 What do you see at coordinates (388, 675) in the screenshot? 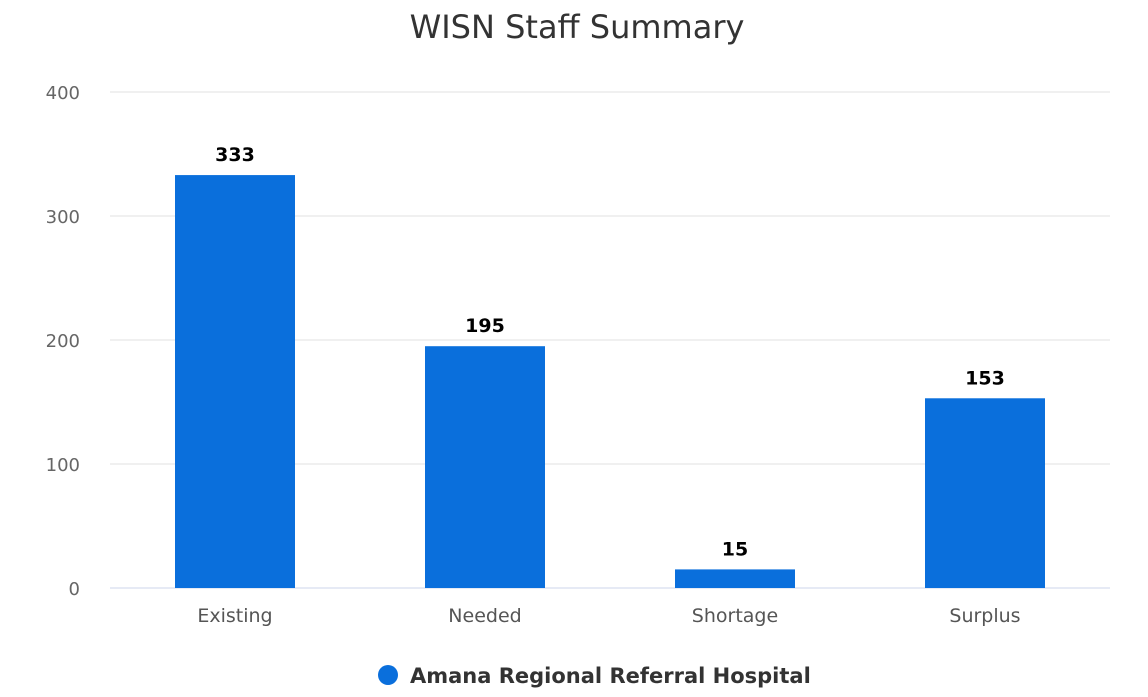
I see `legend-marker-icon` at bounding box center [388, 675].